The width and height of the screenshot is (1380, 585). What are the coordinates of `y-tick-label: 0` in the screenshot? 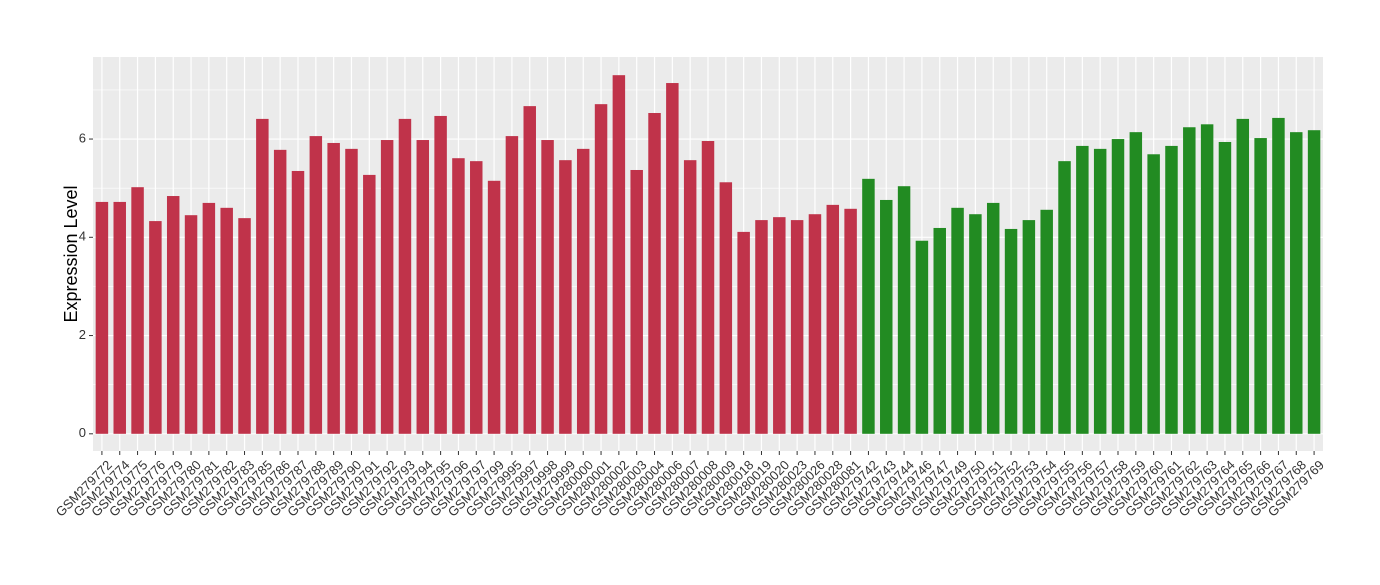 It's located at (82, 432).